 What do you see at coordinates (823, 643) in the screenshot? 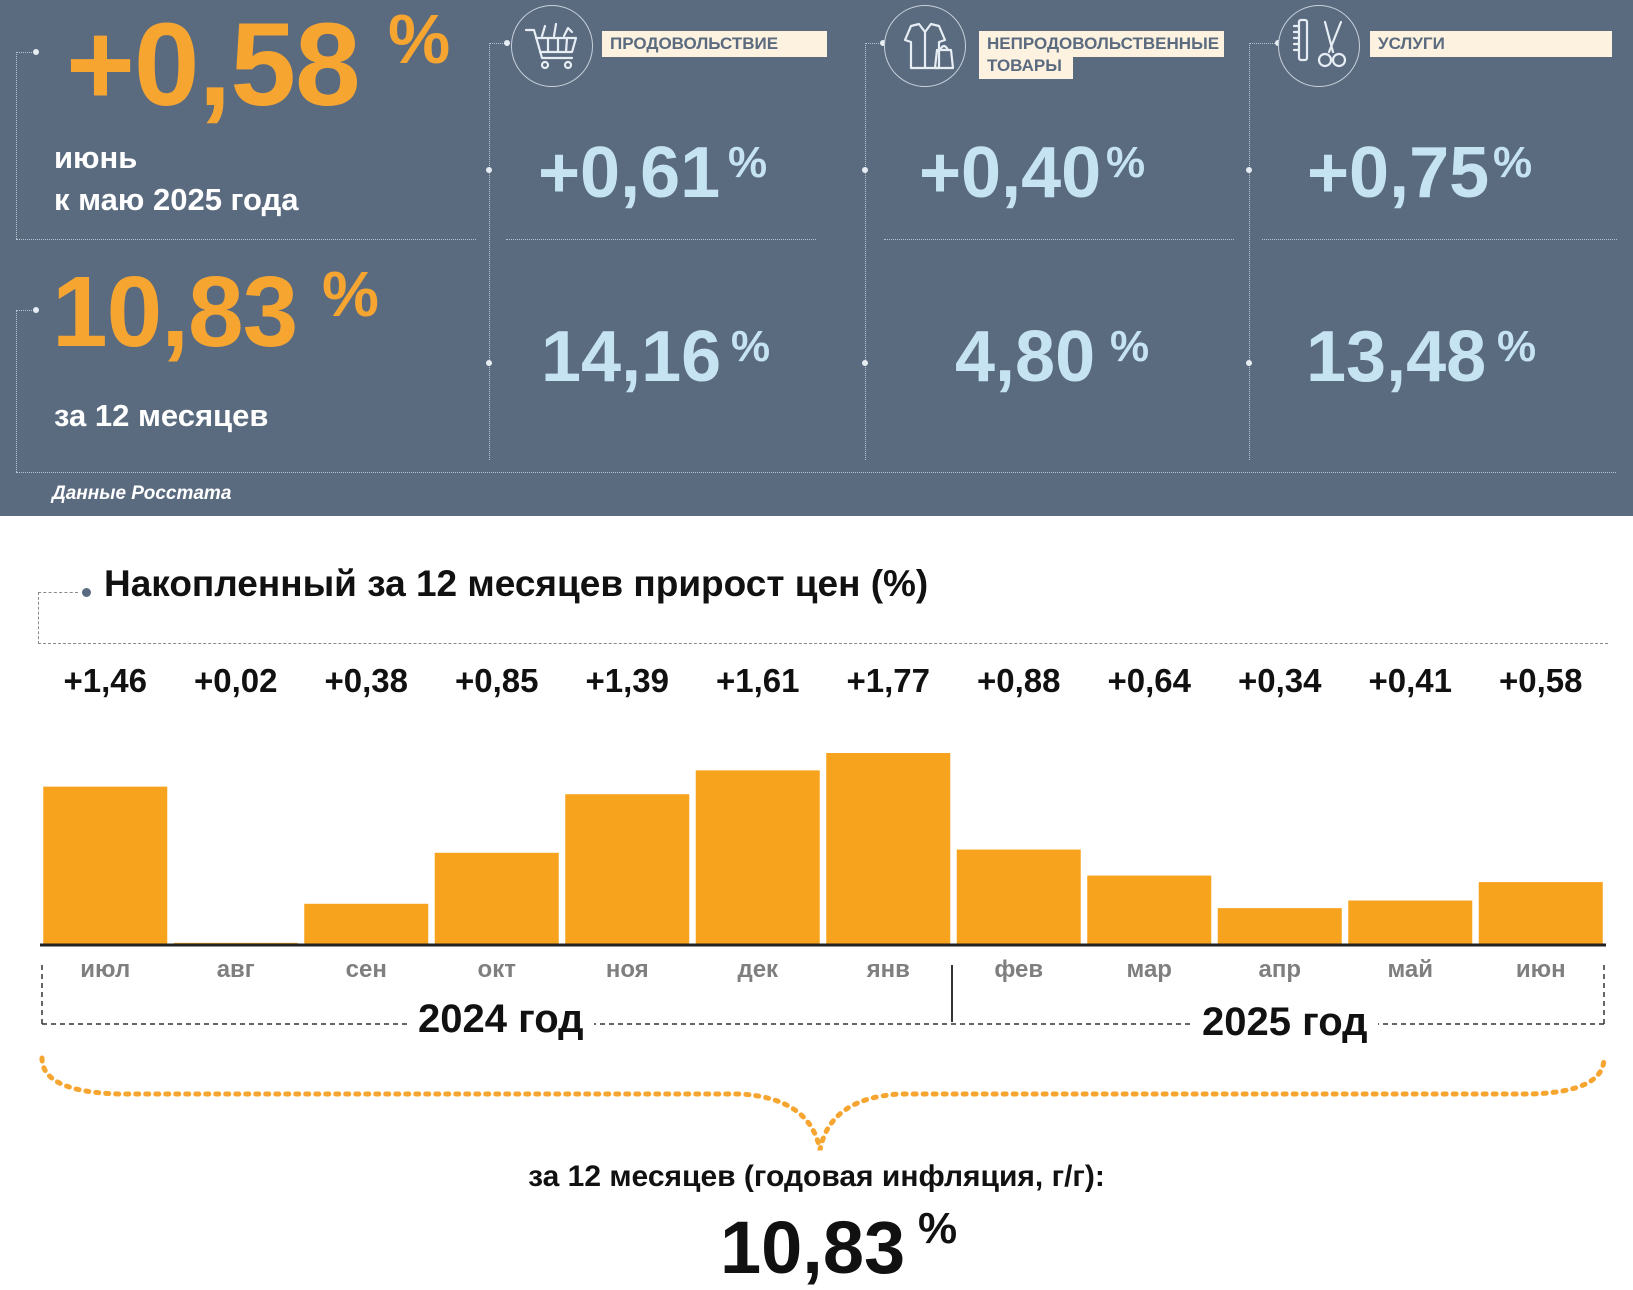
I see `title-underline` at bounding box center [823, 643].